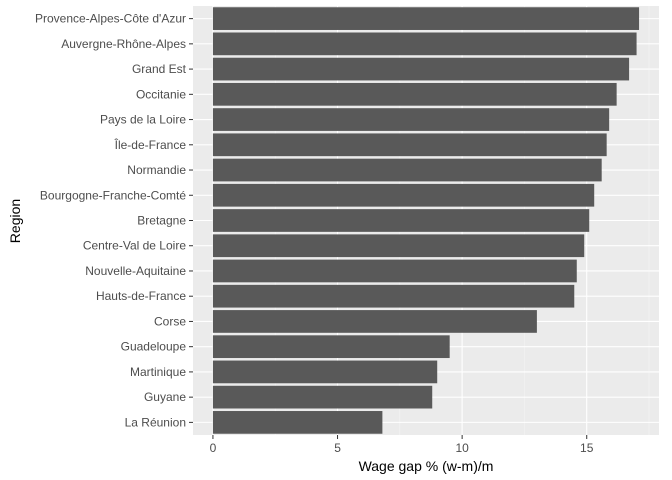 Image resolution: width=672 pixels, height=480 pixels. What do you see at coordinates (113, 195) in the screenshot?
I see `y-tick-label: Bourgogne-Franche-Comté` at bounding box center [113, 195].